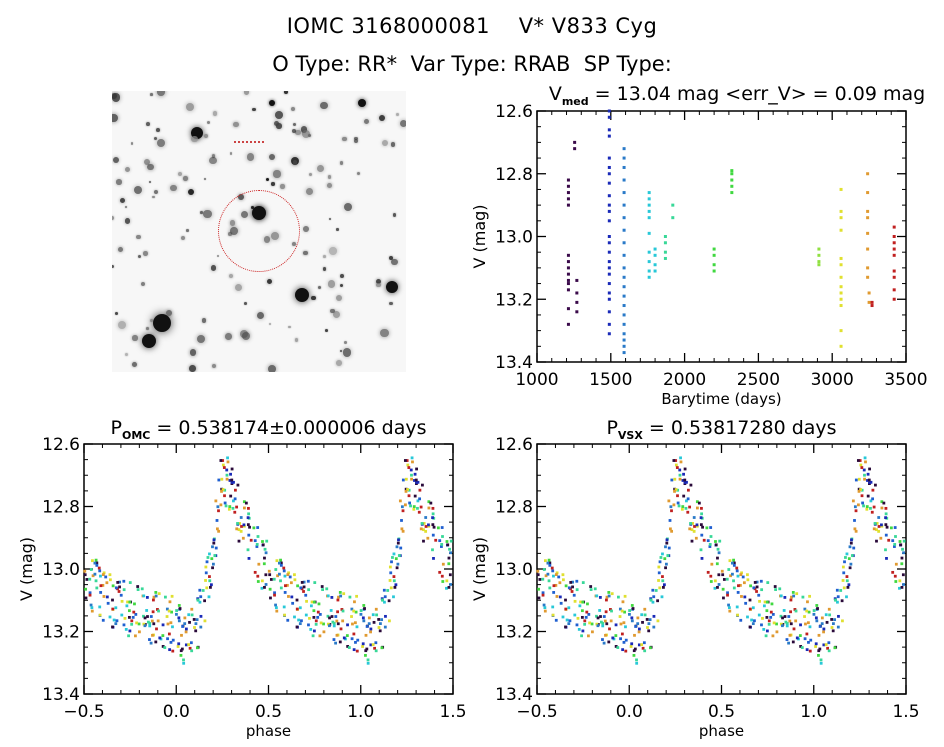 The height and width of the screenshot is (747, 944). Describe the element at coordinates (288, 428) in the screenshot. I see `title-rest: = 0.538174±0.000006 days` at that location.